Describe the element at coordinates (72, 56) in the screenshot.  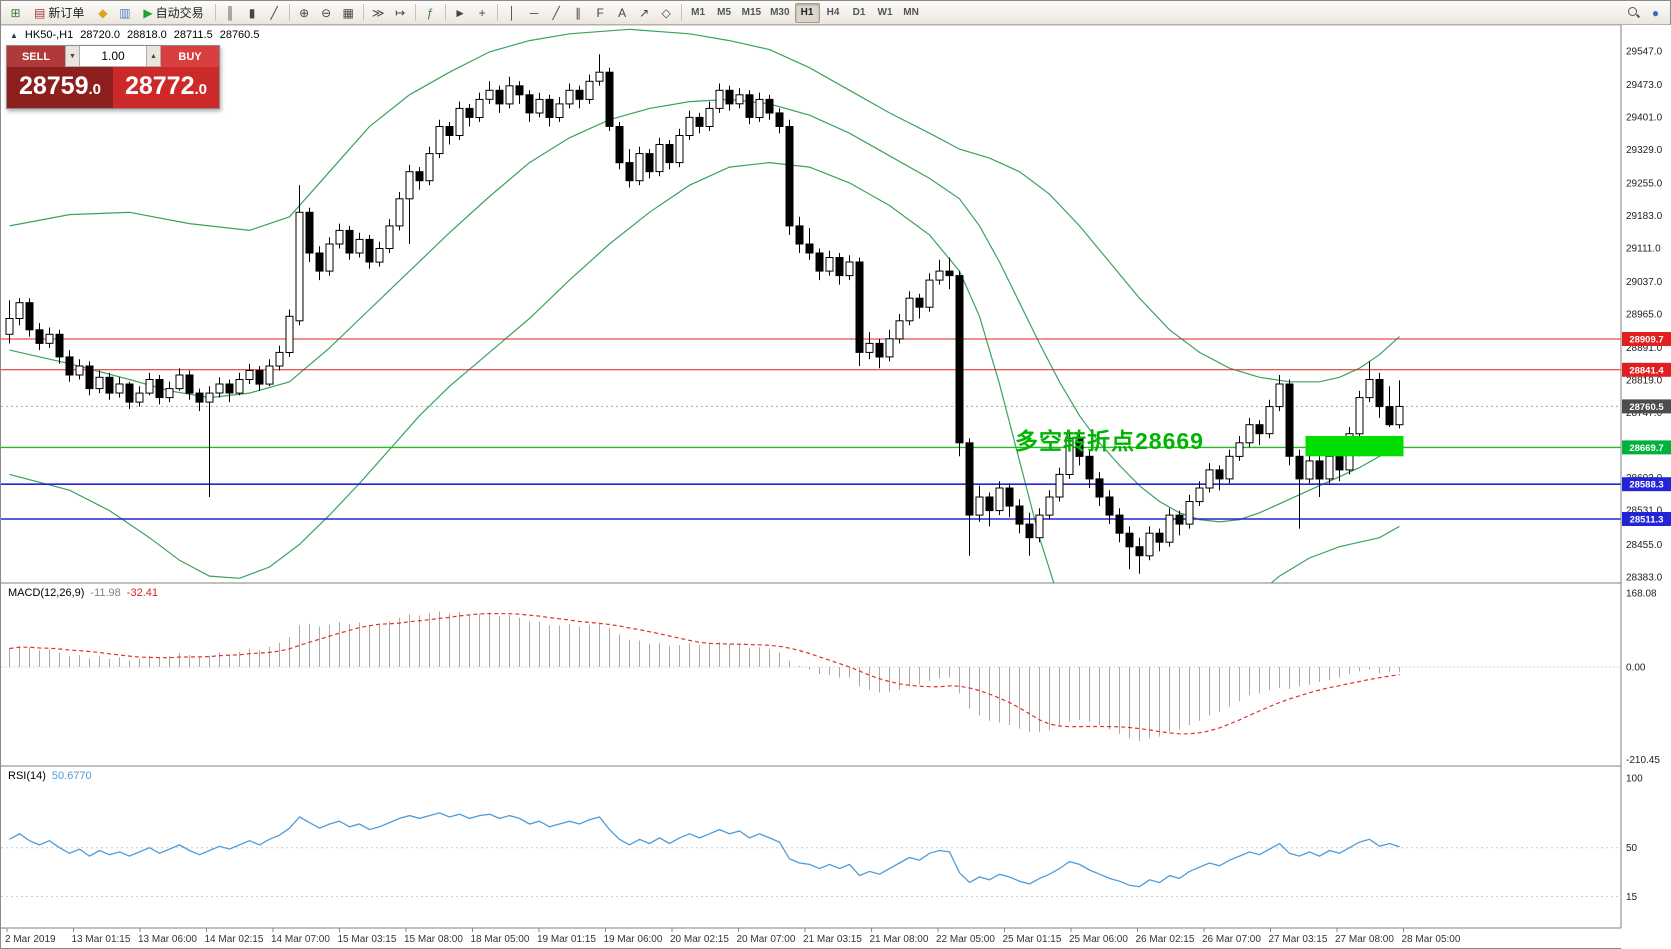
I see `volume-down-button: ▼` at that location.